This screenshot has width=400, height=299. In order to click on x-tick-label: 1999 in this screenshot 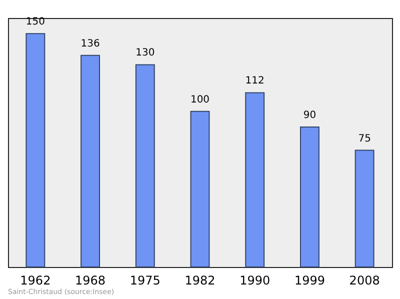, I will do `click(309, 281)`.